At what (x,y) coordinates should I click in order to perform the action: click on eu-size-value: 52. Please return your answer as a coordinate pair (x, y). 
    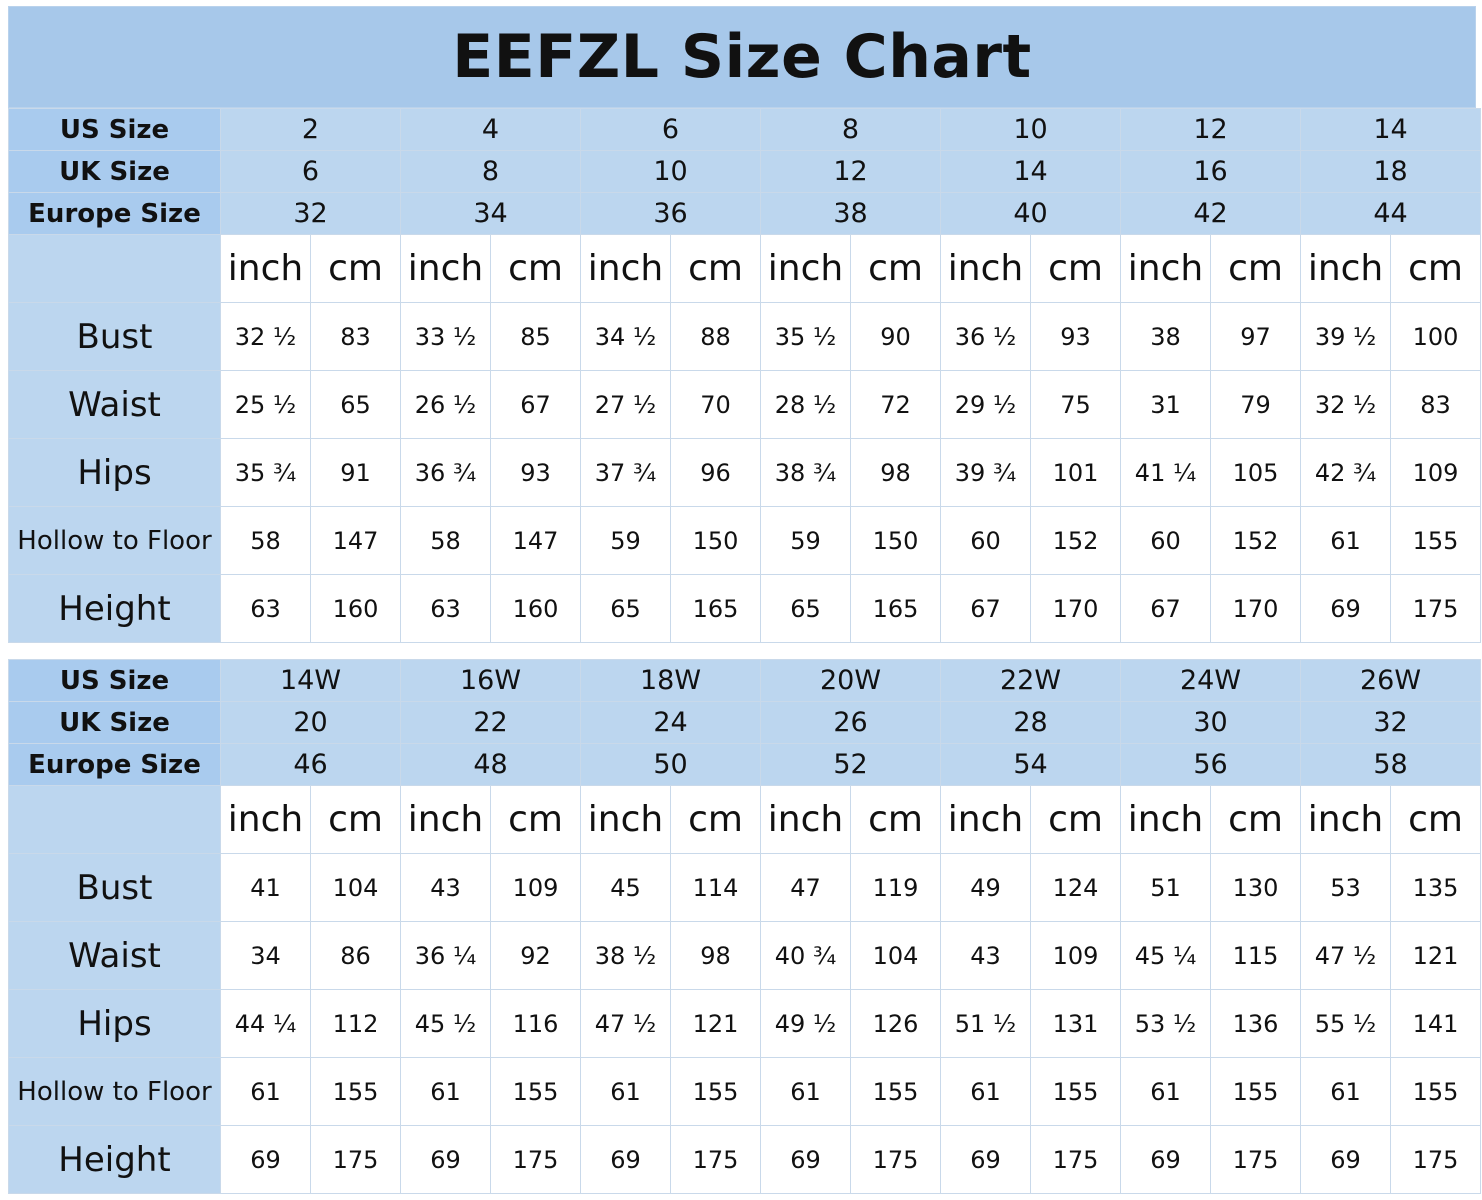
    Looking at the image, I should click on (850, 764).